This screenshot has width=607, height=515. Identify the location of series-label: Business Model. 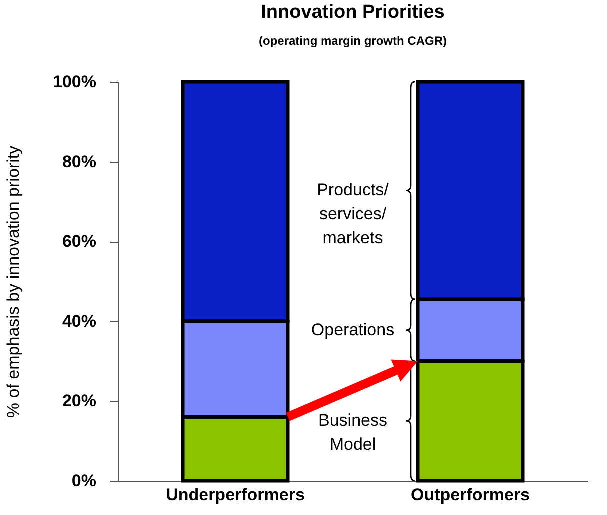
(353, 432).